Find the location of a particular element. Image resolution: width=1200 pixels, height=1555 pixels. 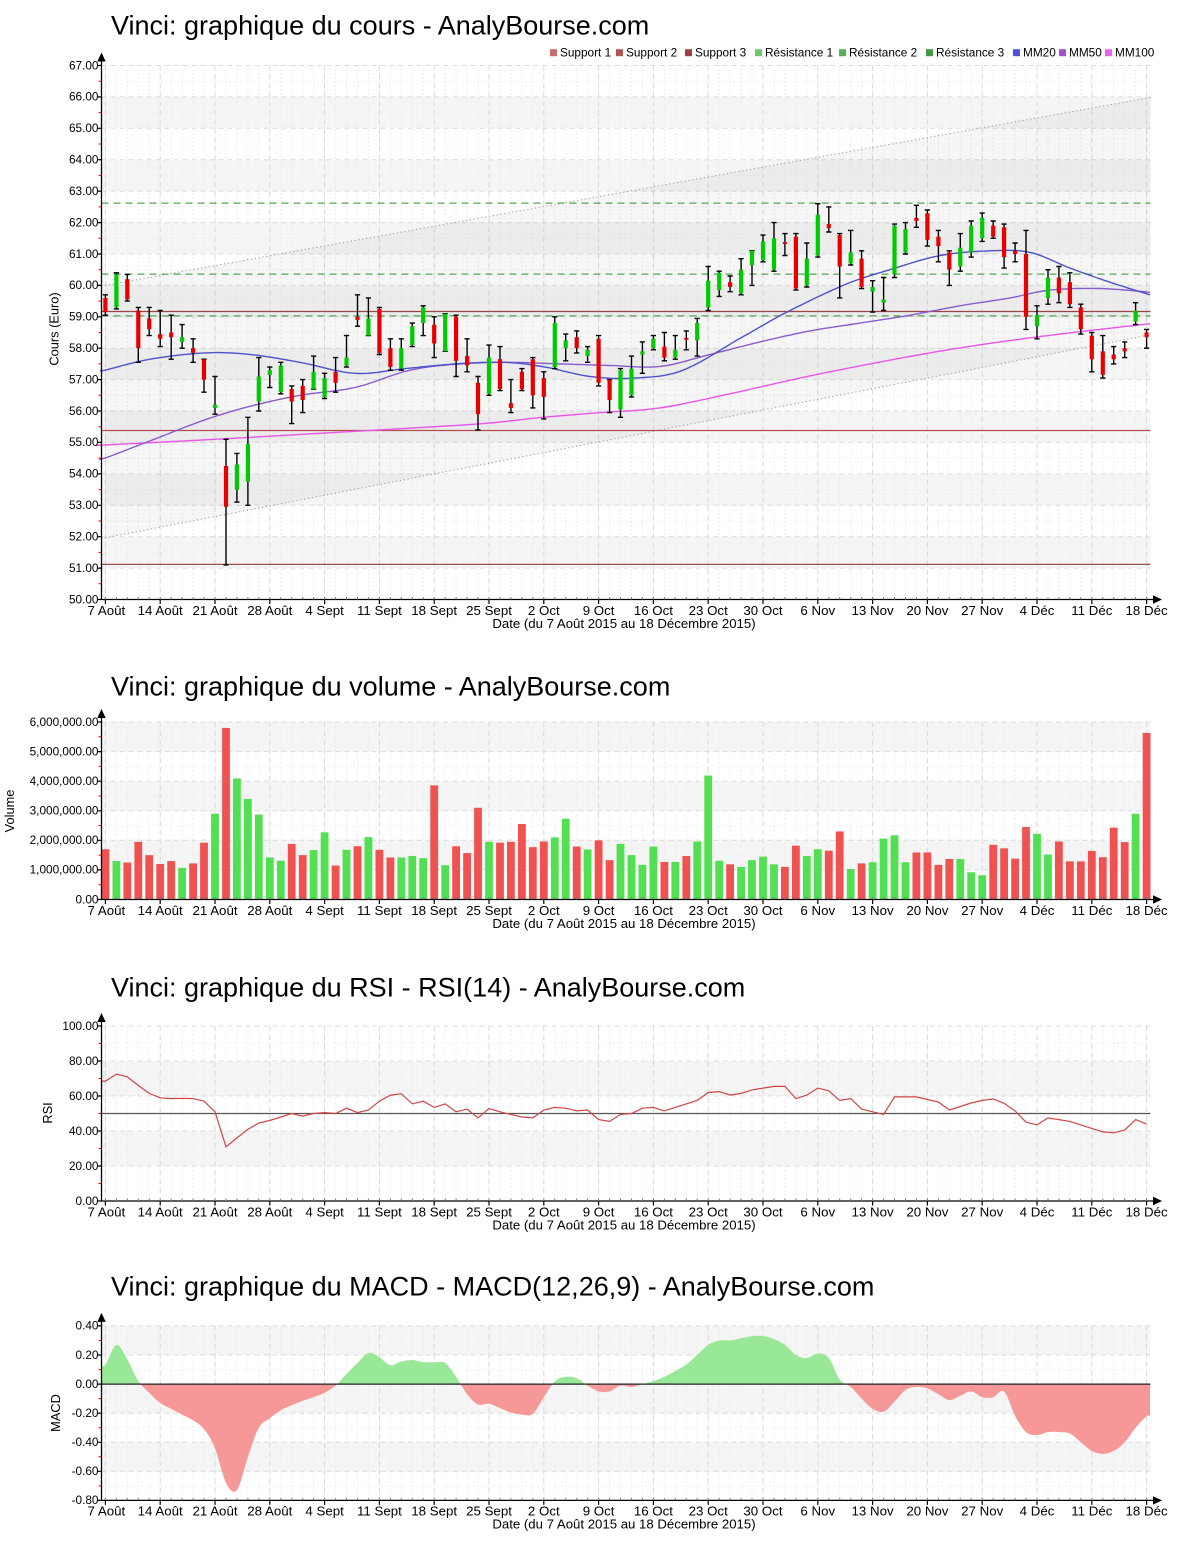

svg-text: 56.00 is located at coordinates (84, 411).